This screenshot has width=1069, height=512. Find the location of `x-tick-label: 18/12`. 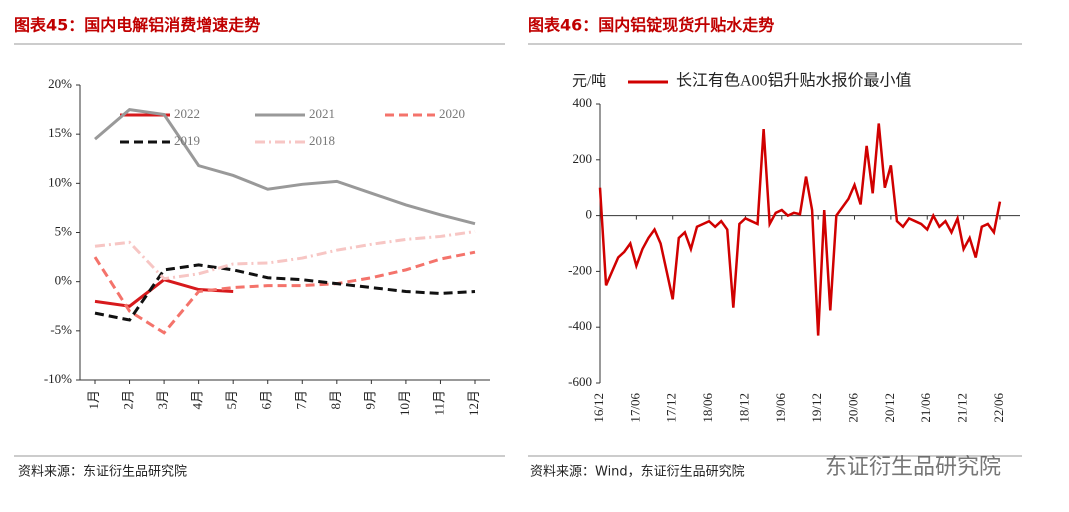

x-tick-label: 18/12 is located at coordinates (743, 408).